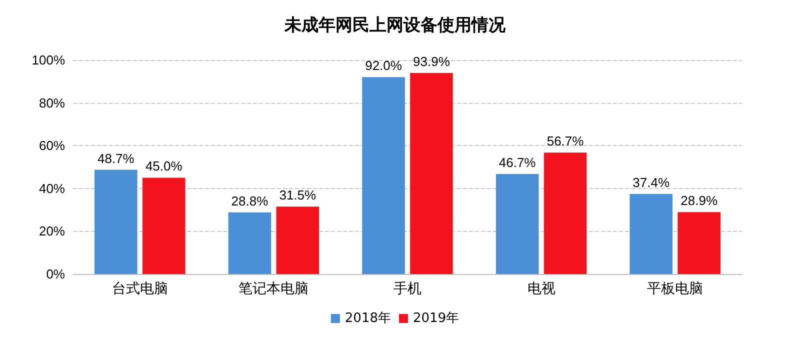 The width and height of the screenshot is (790, 344). What do you see at coordinates (52, 146) in the screenshot?
I see `y-tick-label: 60%` at bounding box center [52, 146].